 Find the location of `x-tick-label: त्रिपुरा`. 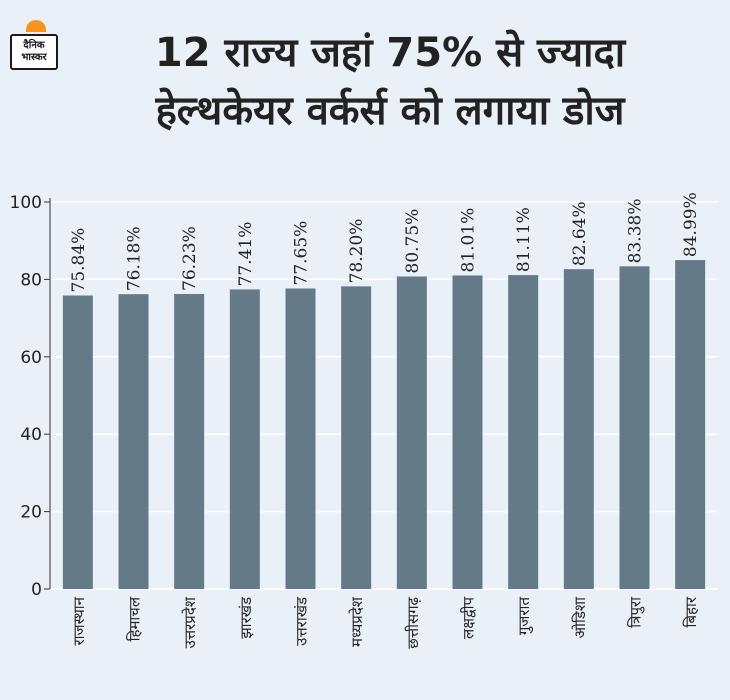

x-tick-label: त्रिपुरा is located at coordinates (636, 612).